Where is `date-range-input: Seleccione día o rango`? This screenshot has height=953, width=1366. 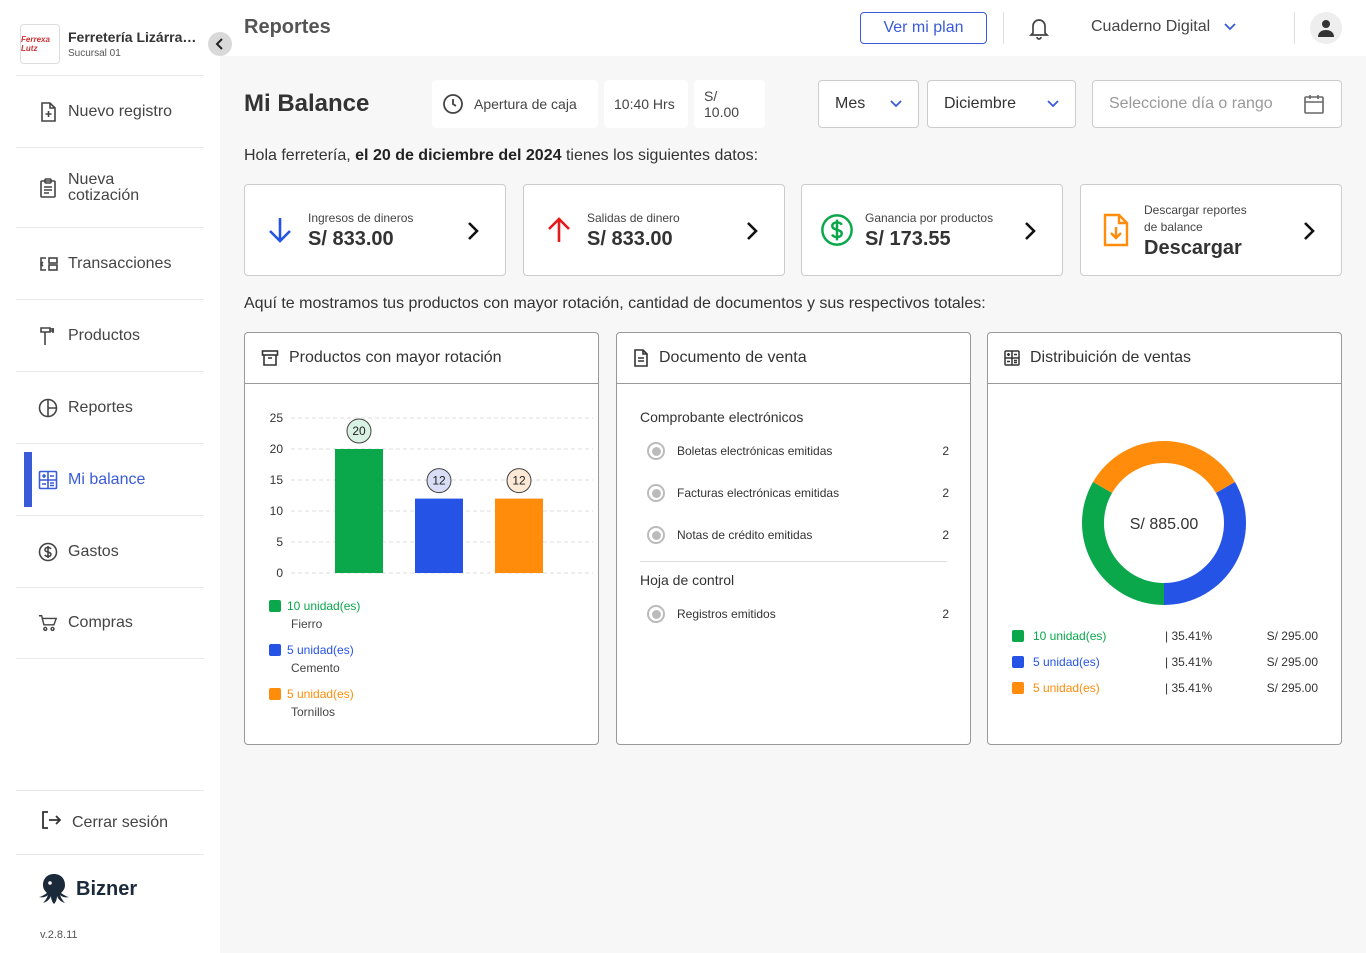
date-range-input: Seleccione día o rango is located at coordinates (1217, 104).